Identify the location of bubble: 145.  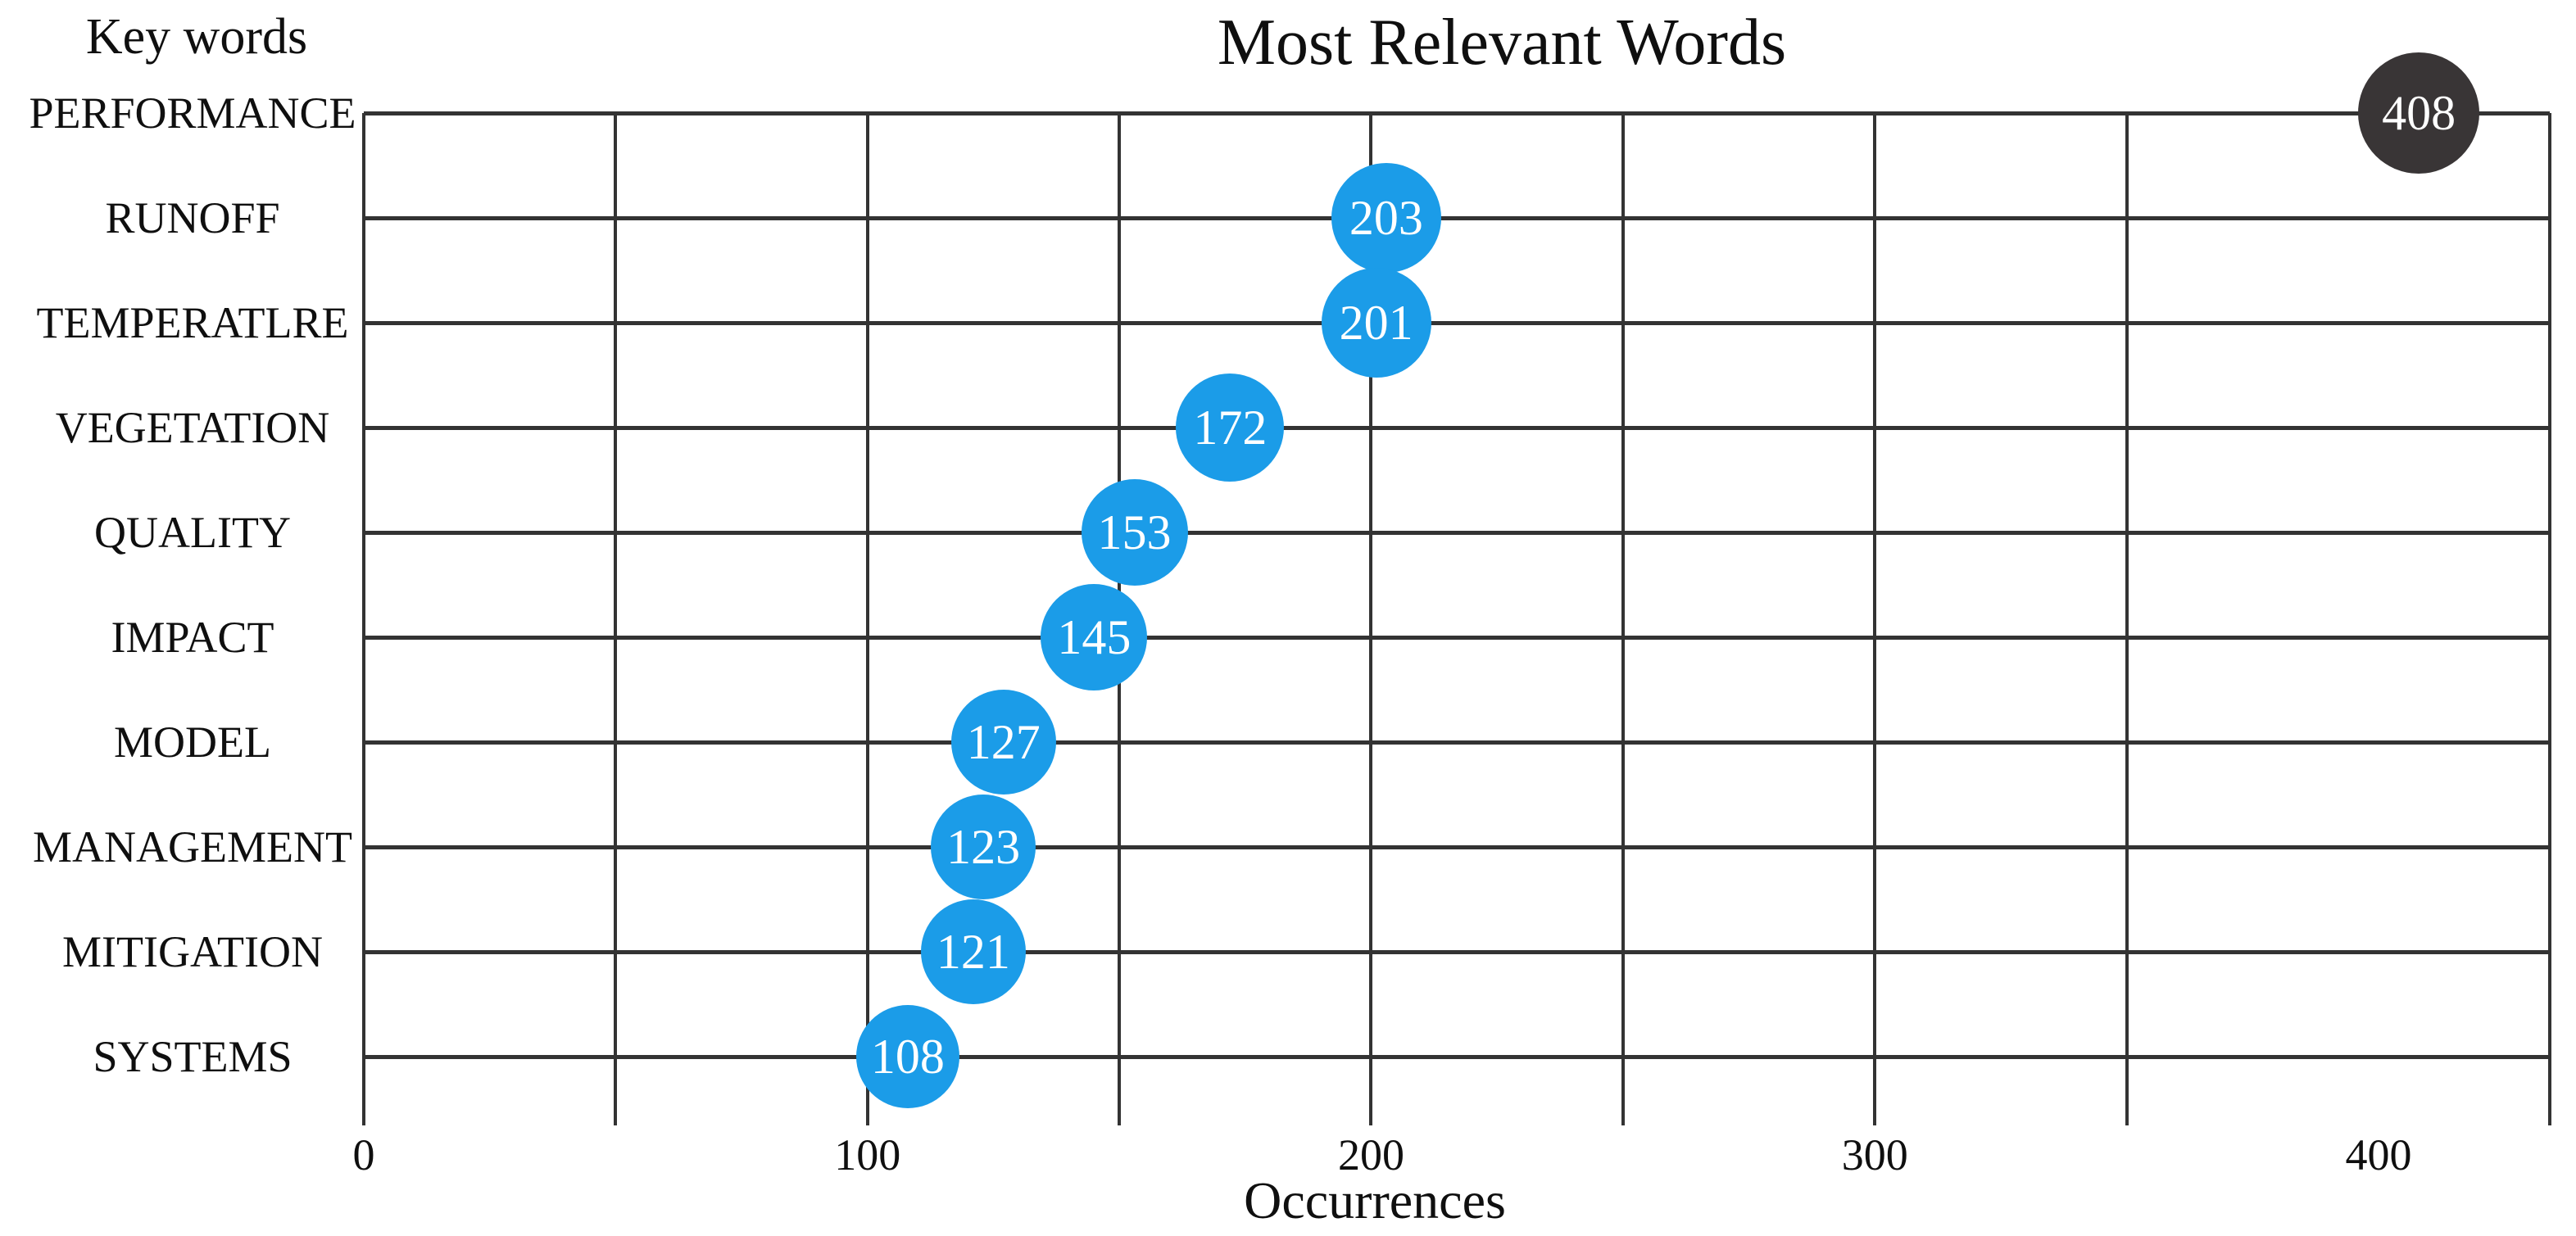
(1094, 637).